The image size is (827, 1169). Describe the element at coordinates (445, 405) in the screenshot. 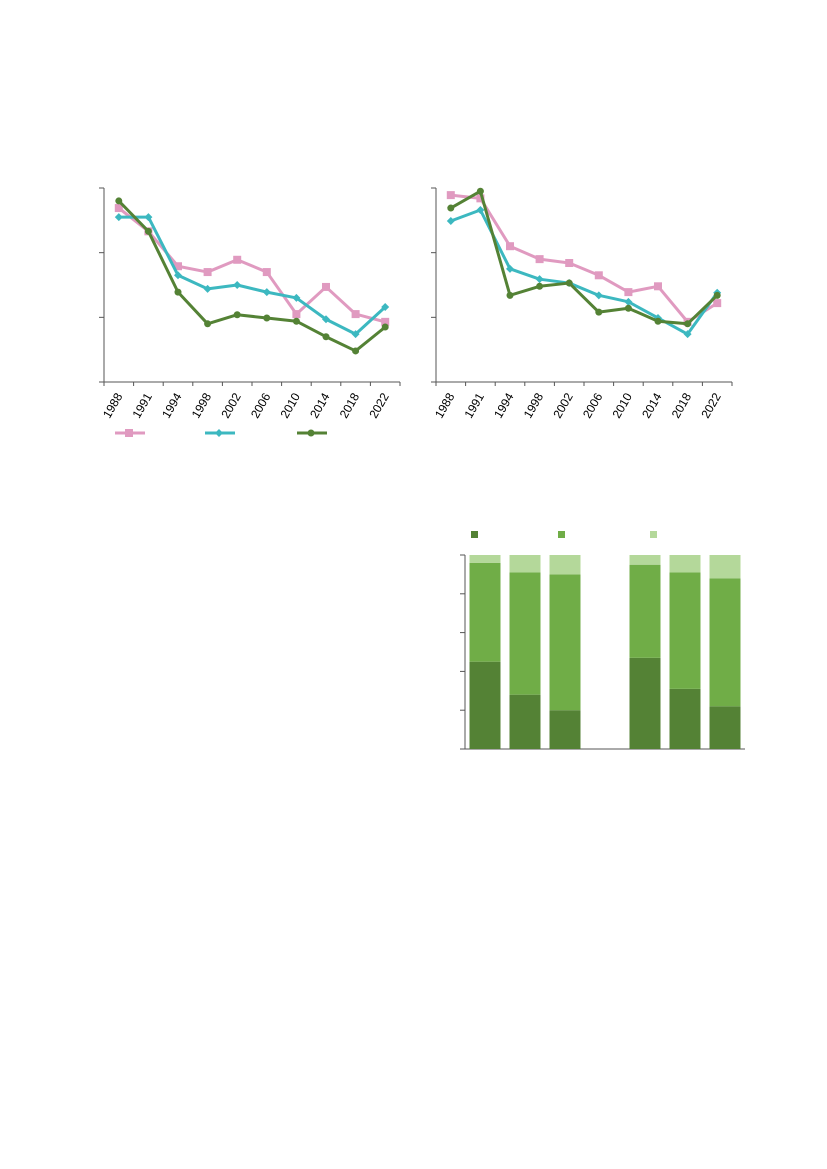

I see `x-tick-label: 1988` at that location.